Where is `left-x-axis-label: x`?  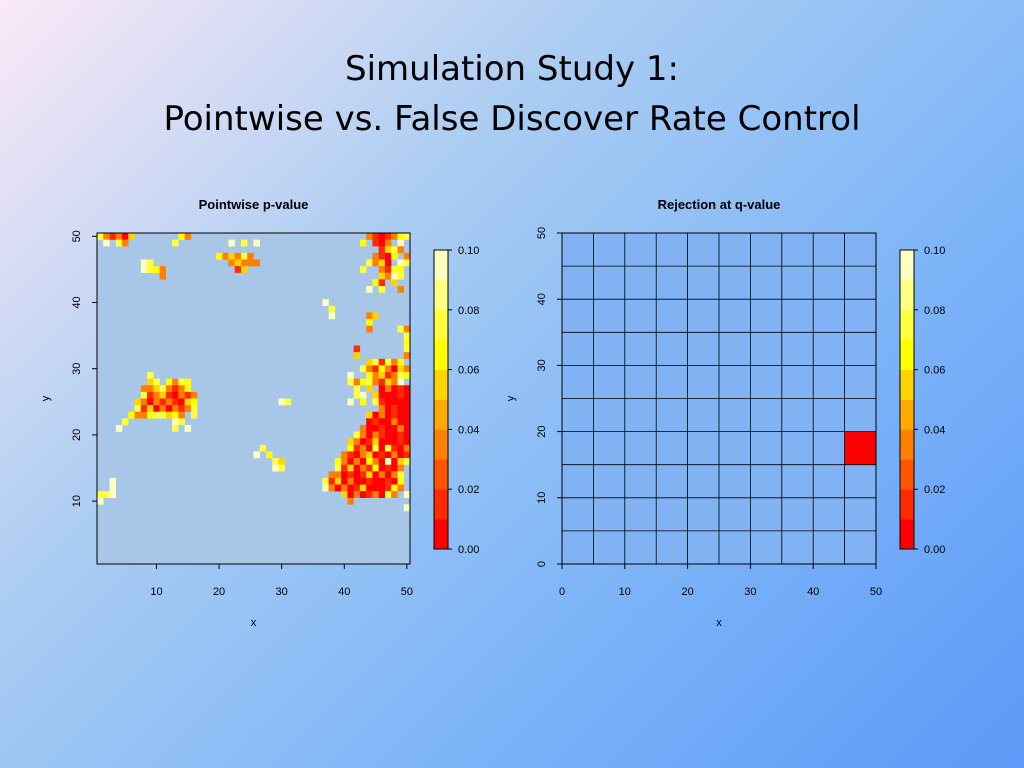
left-x-axis-label: x is located at coordinates (254, 623).